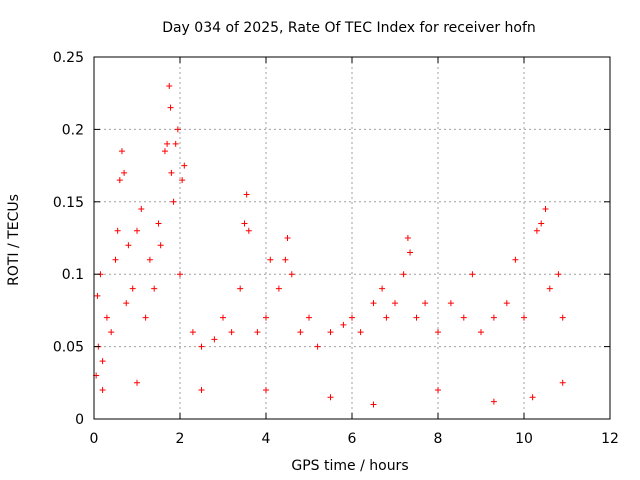  Describe the element at coordinates (68, 58) in the screenshot. I see `y-tick-label: 0.25` at that location.